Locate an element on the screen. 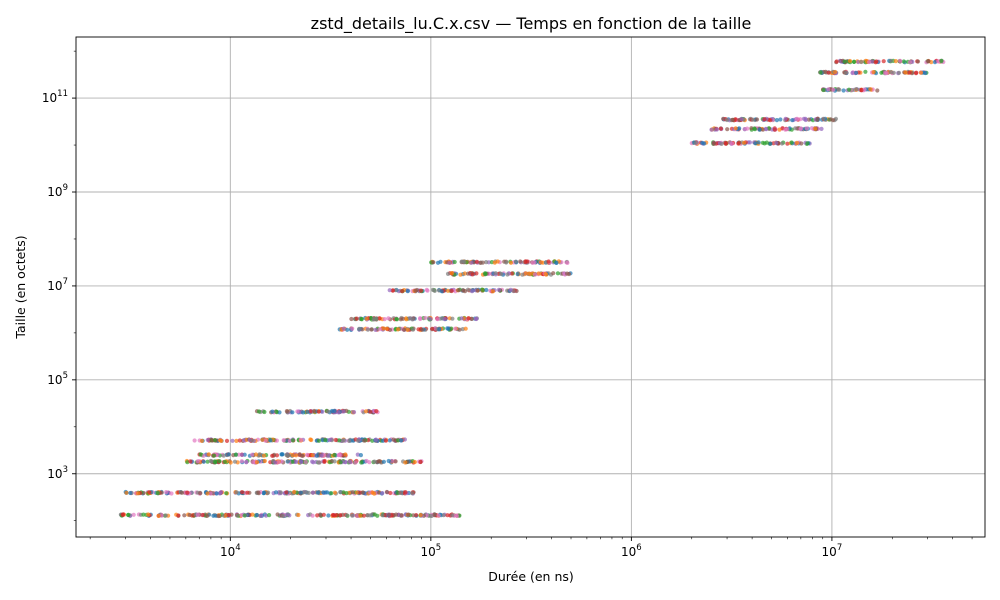 This screenshot has width=1000, height=600. x-axis-ticks: 104 105 106 107 is located at coordinates (531, 548).